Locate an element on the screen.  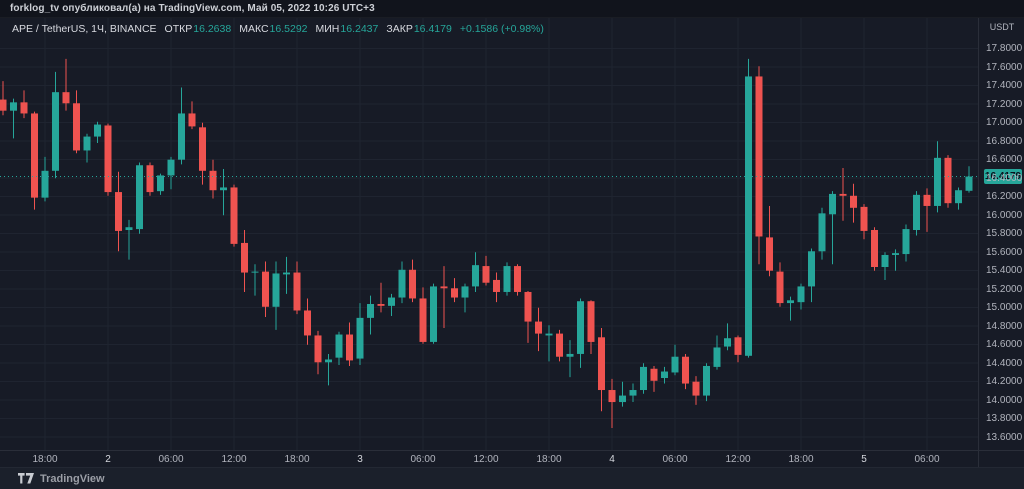
tradingview-link: TradingView is located at coordinates (61, 479).